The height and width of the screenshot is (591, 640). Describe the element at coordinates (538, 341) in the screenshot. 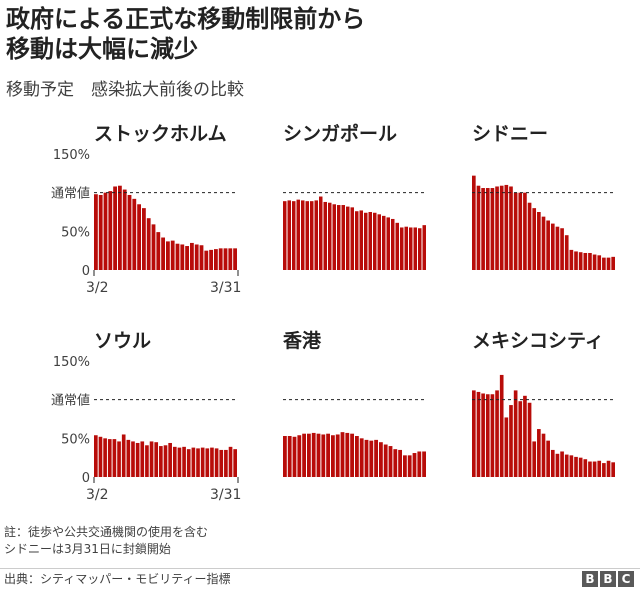

I see `chart-title: メキシコシティ` at that location.